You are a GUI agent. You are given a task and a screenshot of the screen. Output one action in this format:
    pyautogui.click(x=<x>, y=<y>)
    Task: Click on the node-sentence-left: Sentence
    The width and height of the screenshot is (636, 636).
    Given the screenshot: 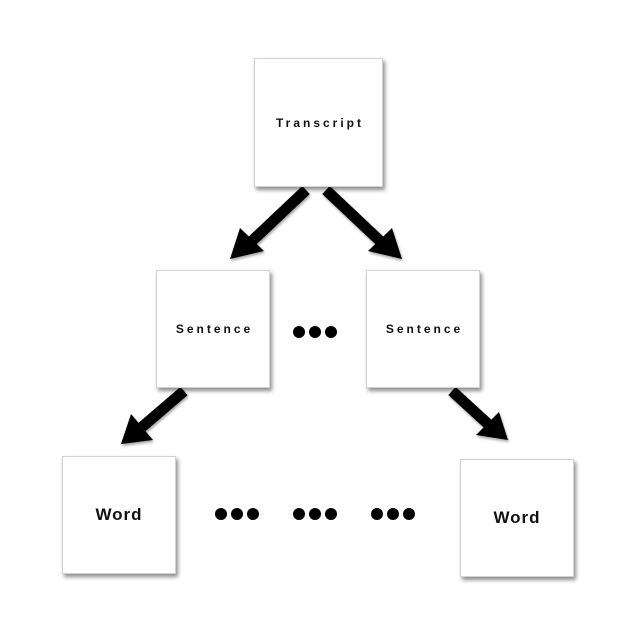 What is the action you would take?
    pyautogui.click(x=213, y=329)
    